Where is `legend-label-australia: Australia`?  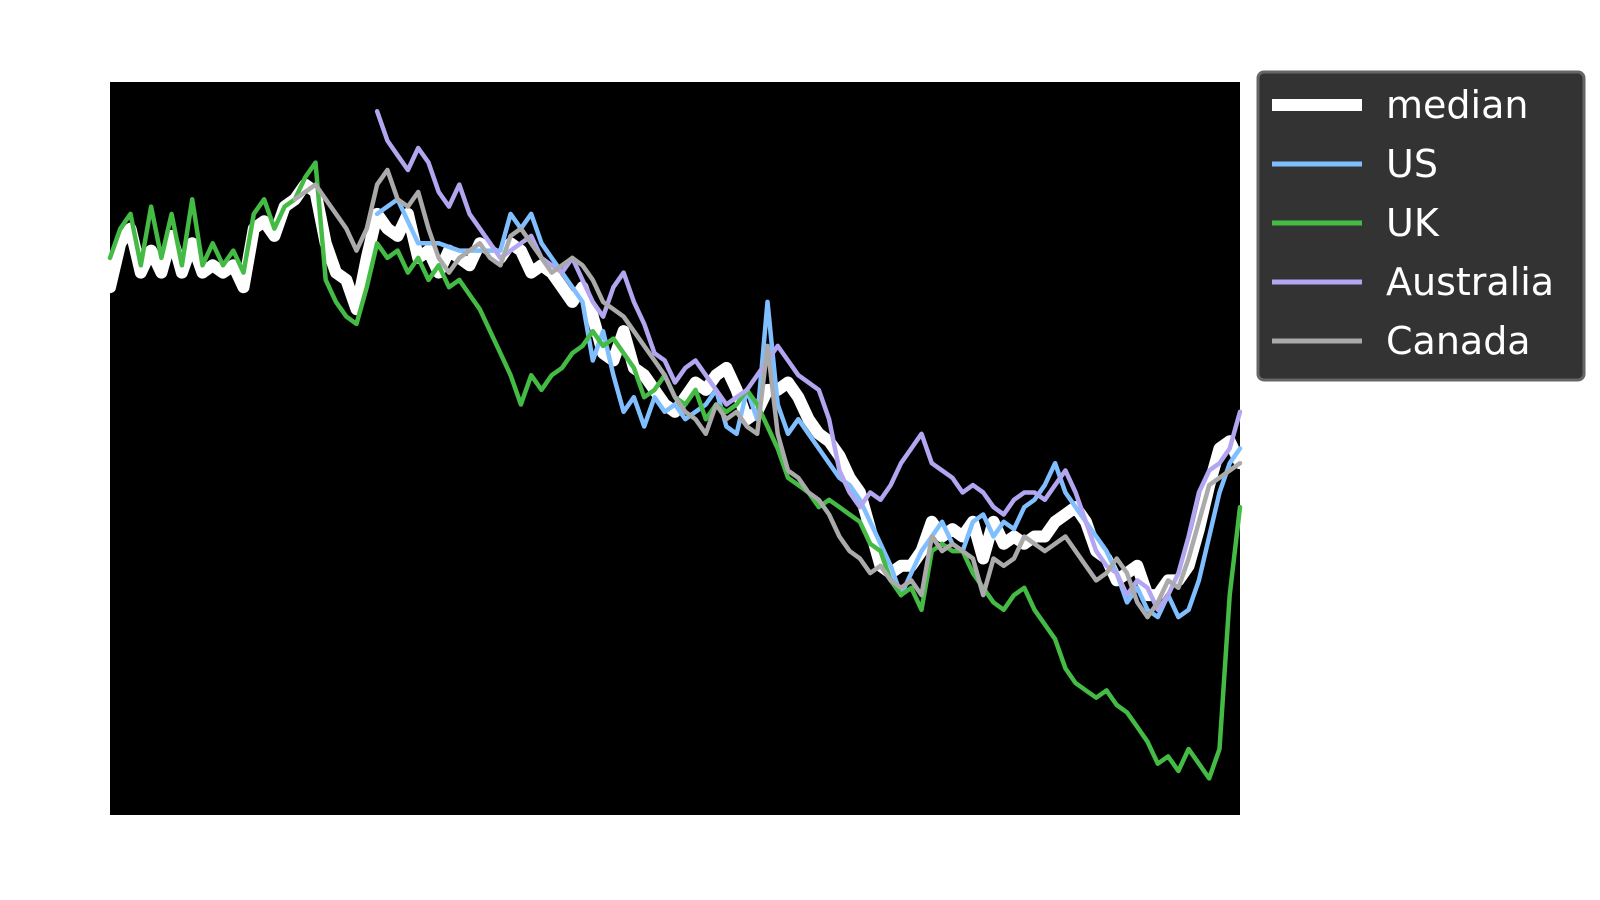 legend-label-australia: Australia is located at coordinates (1470, 282).